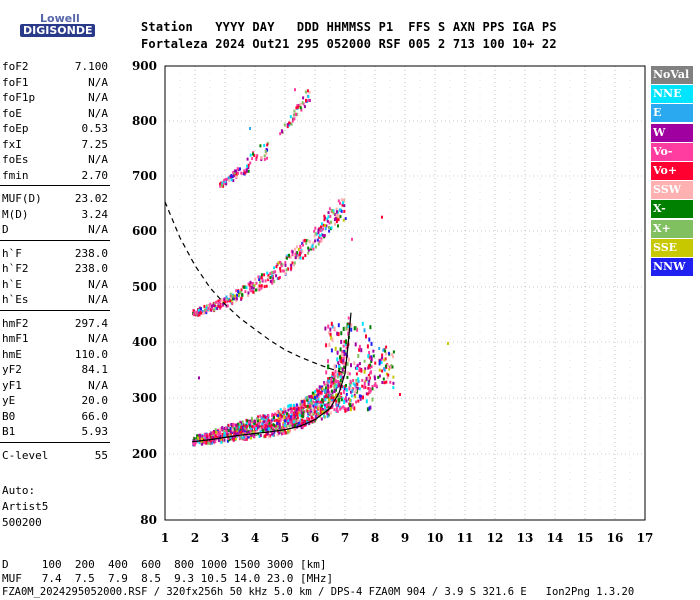  What do you see at coordinates (144, 287) in the screenshot?
I see `y-tick-label: 500` at bounding box center [144, 287].